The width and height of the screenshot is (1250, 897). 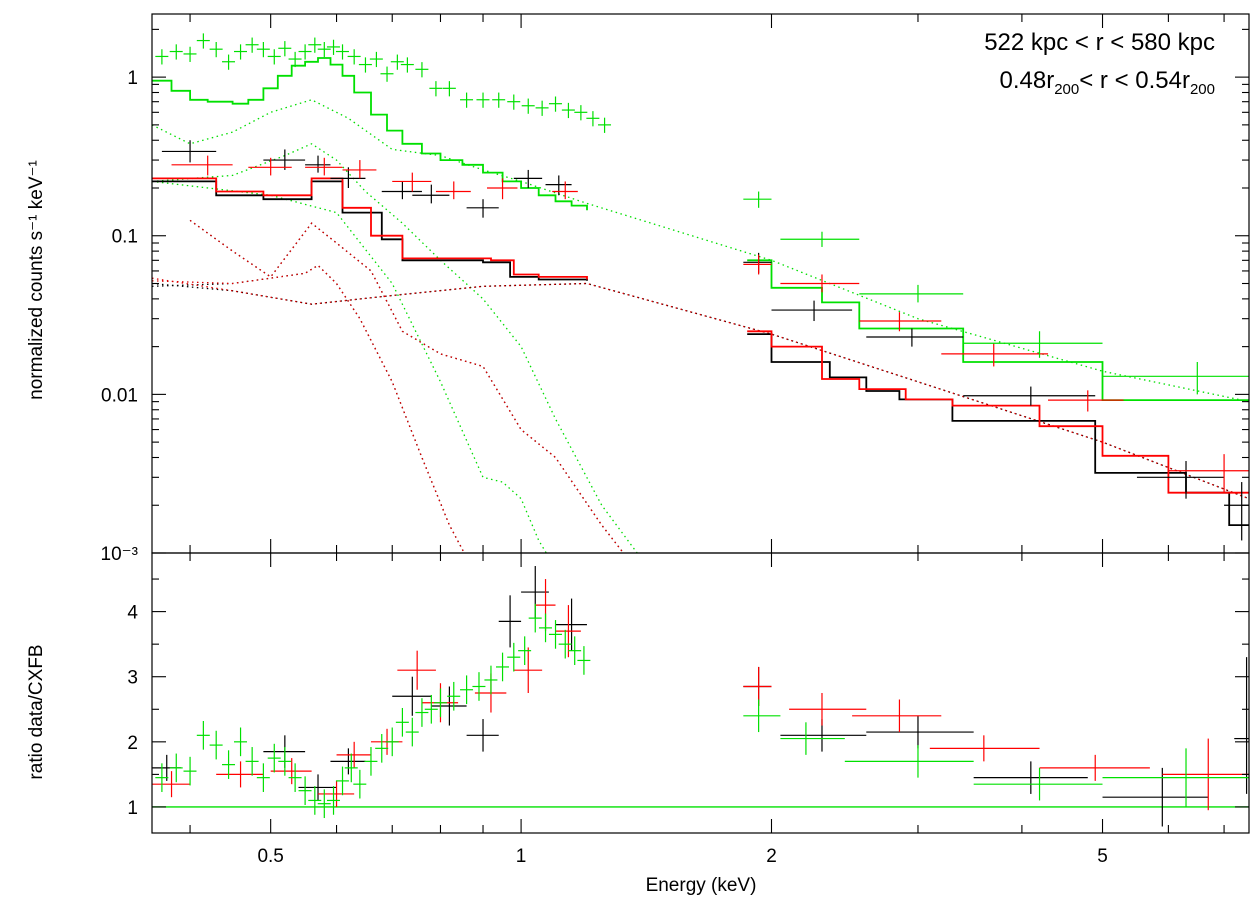 What do you see at coordinates (370, 228) in the screenshot?
I see `model-step-line` at bounding box center [370, 228].